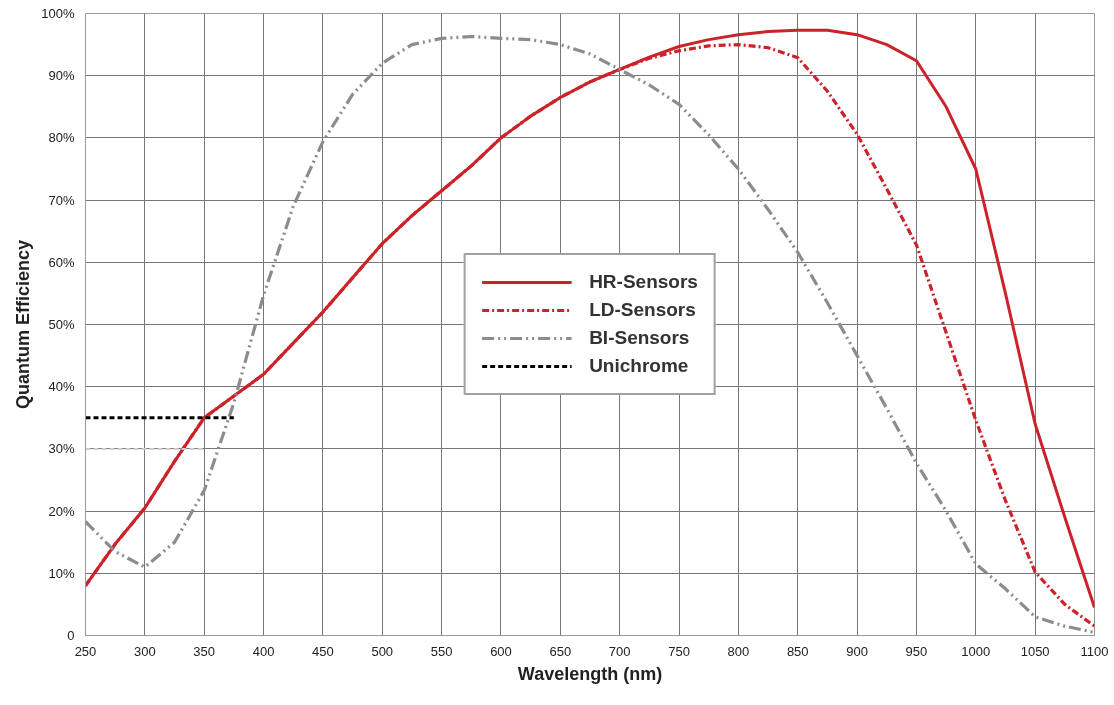 The image size is (1114, 705). What do you see at coordinates (61, 449) in the screenshot?
I see `y-tick-label: 30%` at bounding box center [61, 449].